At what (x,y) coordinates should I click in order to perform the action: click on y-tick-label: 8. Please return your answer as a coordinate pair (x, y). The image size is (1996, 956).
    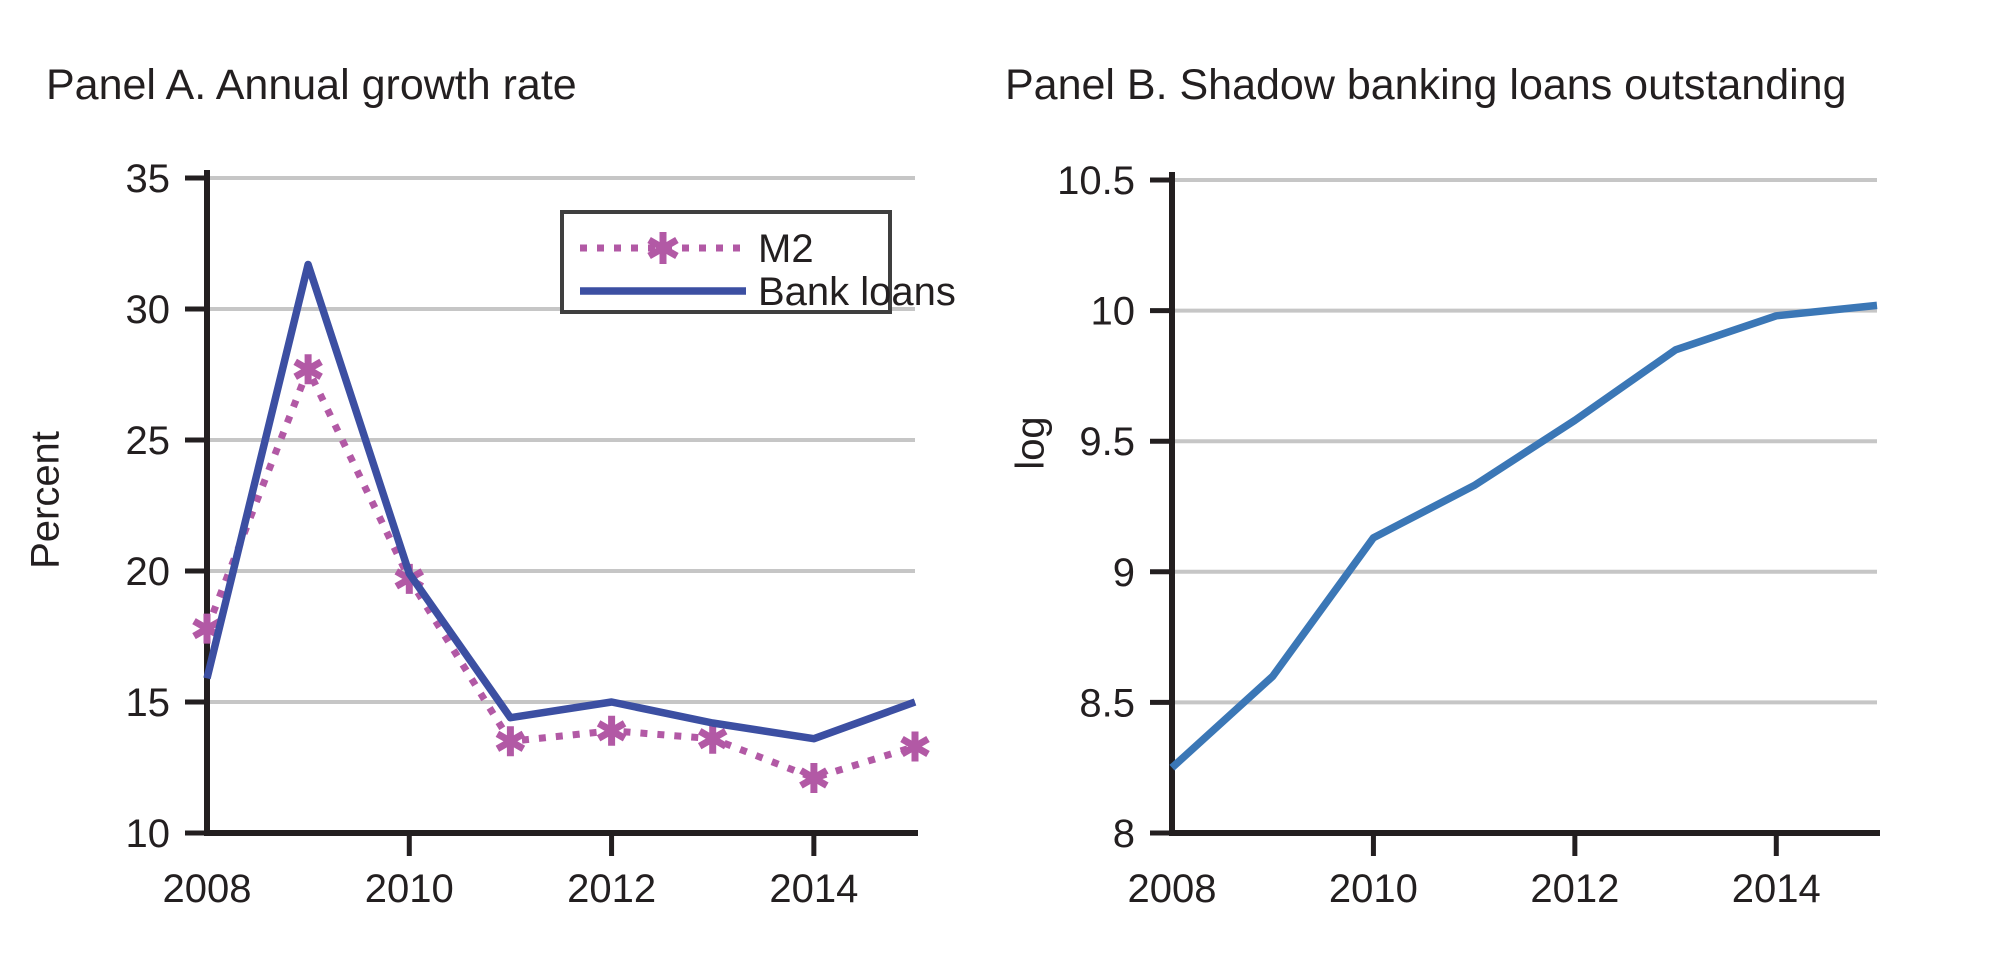
    Looking at the image, I should click on (1124, 834).